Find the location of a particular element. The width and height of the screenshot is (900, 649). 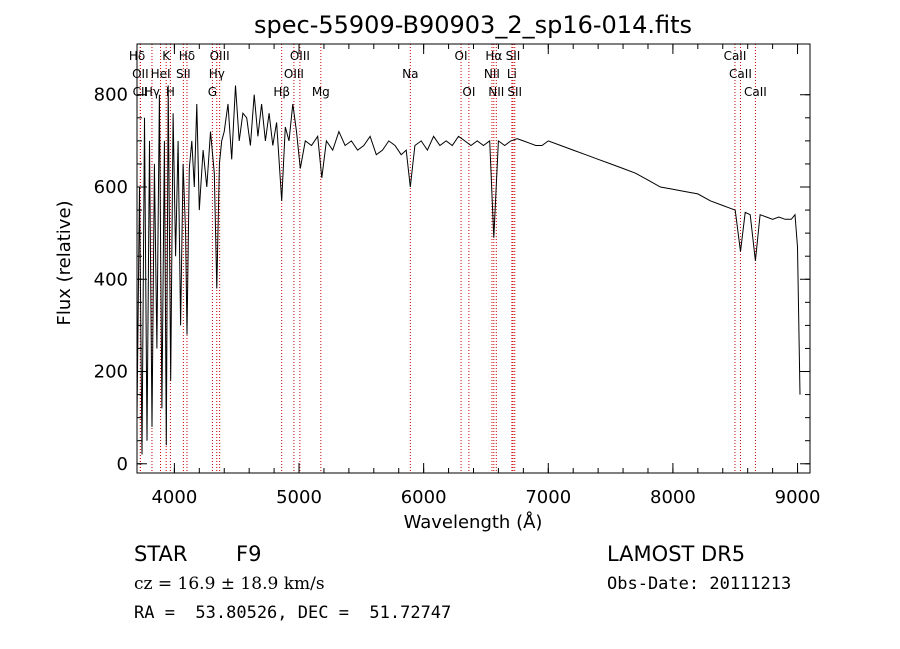

object-class: STAR is located at coordinates (161, 554).